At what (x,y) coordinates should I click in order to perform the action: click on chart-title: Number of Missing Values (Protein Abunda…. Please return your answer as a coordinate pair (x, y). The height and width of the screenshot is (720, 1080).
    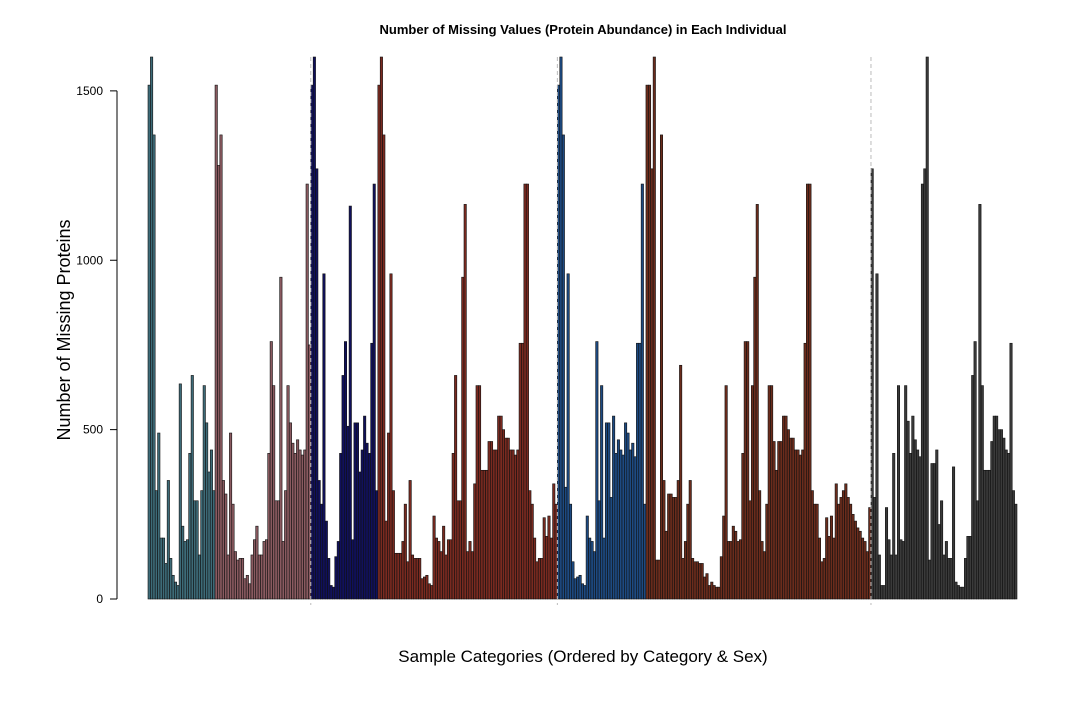
    Looking at the image, I should click on (583, 29).